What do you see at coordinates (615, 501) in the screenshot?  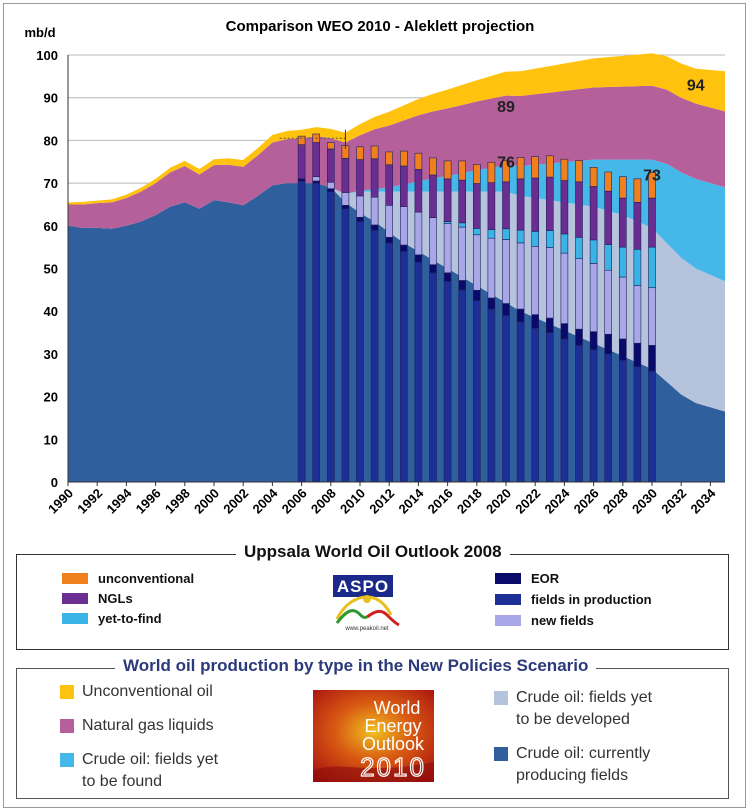 I see `x-tick-2028: 2028` at bounding box center [615, 501].